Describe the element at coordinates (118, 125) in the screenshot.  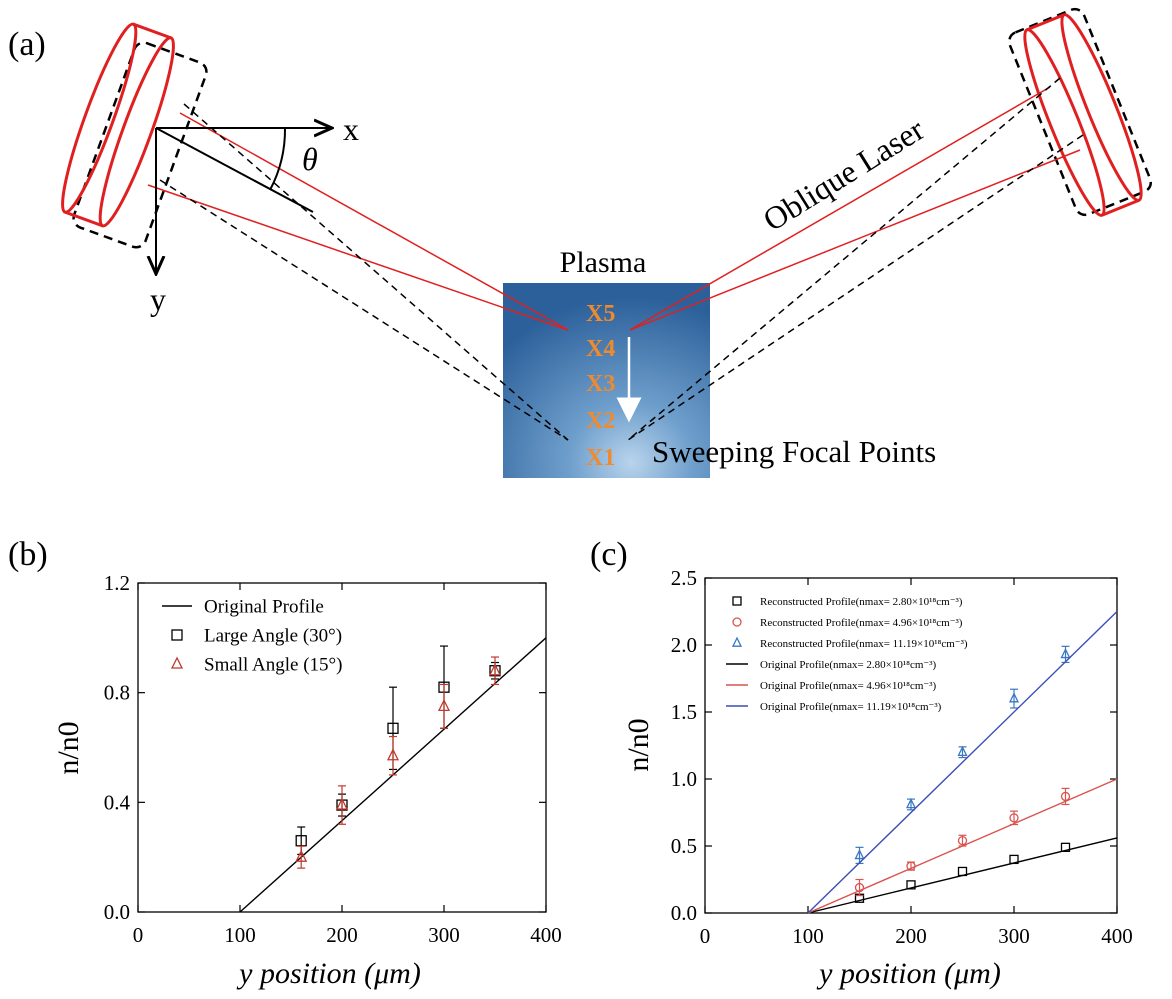
I see `left-lens` at that location.